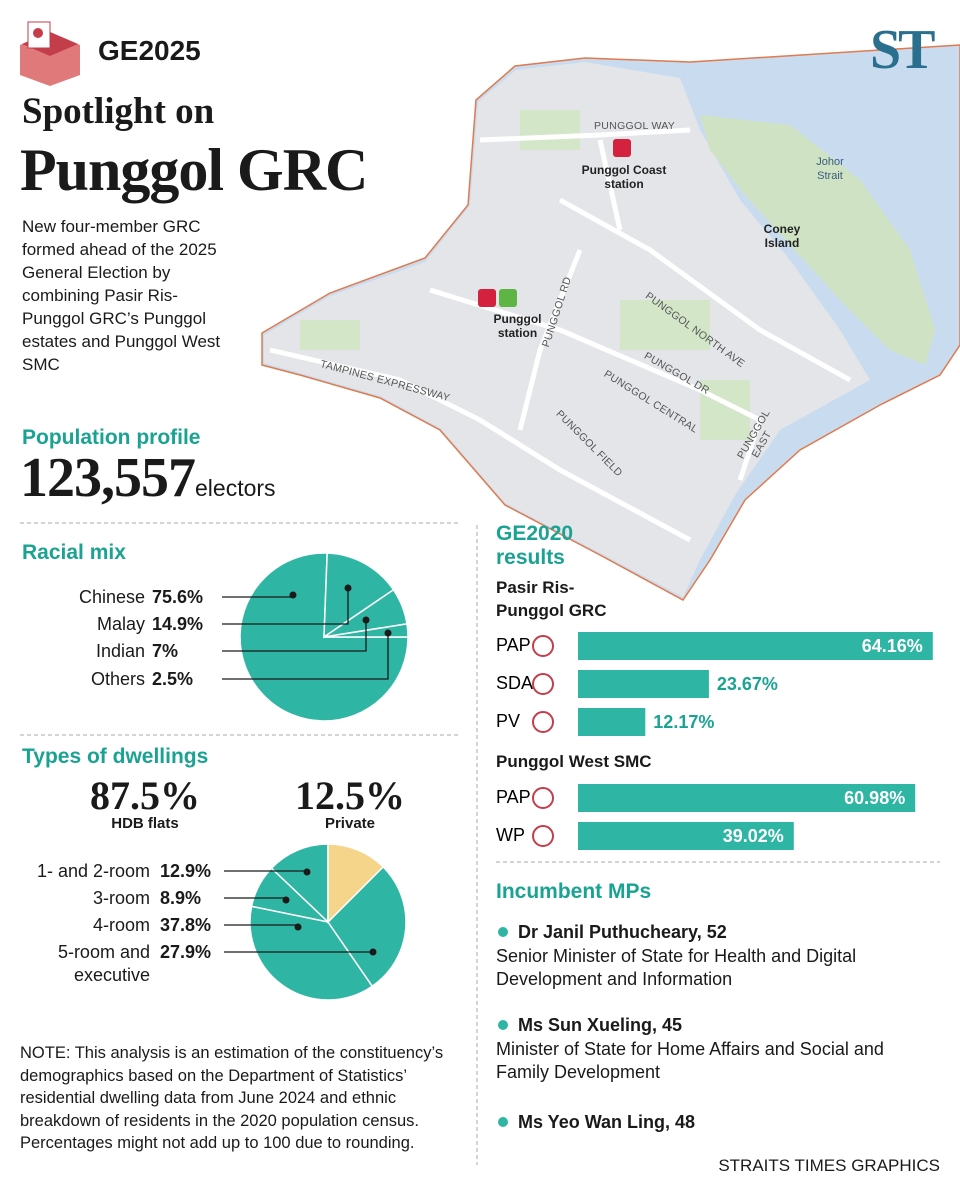 This screenshot has width=960, height=1200. Describe the element at coordinates (93, 871) in the screenshot. I see `slice-label: 1- and 2-room` at that location.